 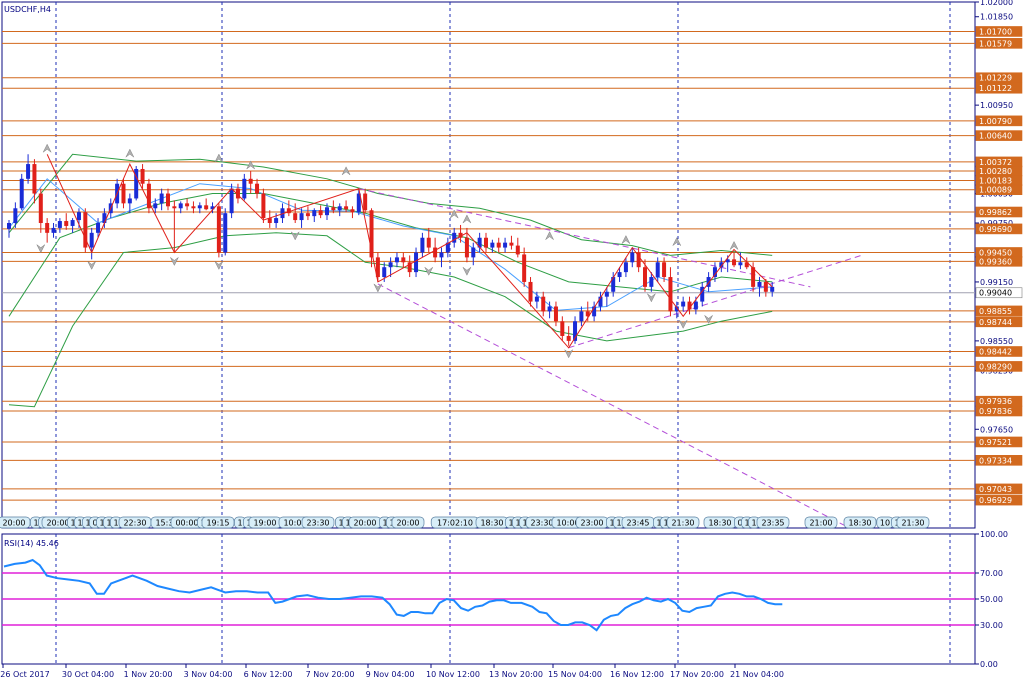 I want to click on level-price-label: 0.99862, so click(x=995, y=212).